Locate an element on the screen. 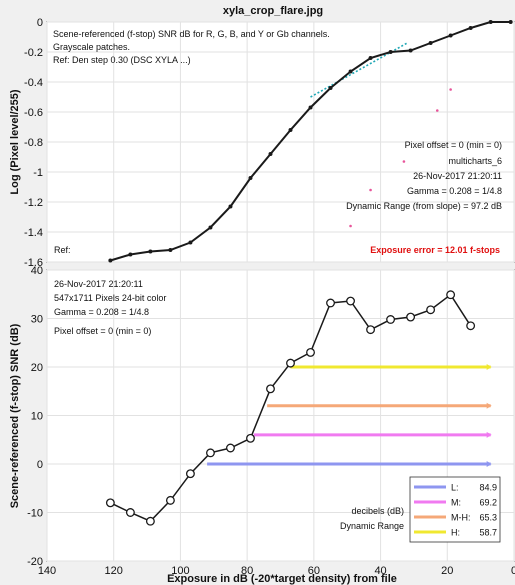 Image resolution: width=515 pixels, height=585 pixels. range-bar-end-mh is located at coordinates (489, 405).